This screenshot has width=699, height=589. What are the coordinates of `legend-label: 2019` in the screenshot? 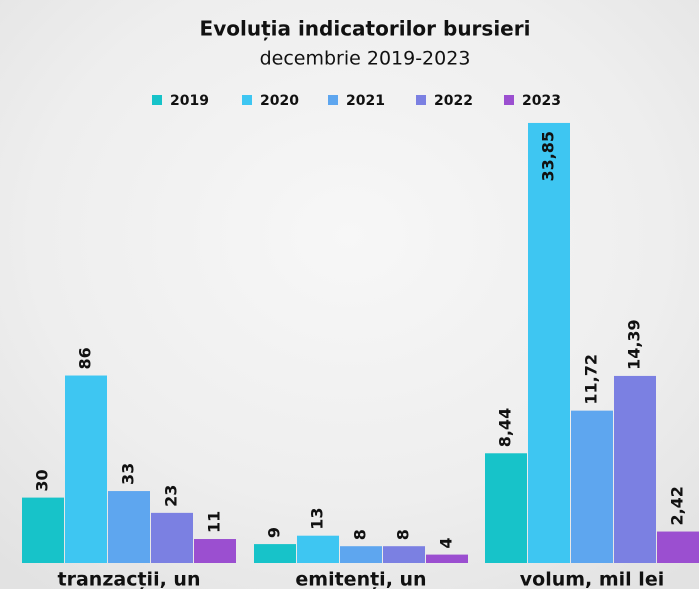 It's located at (189, 101).